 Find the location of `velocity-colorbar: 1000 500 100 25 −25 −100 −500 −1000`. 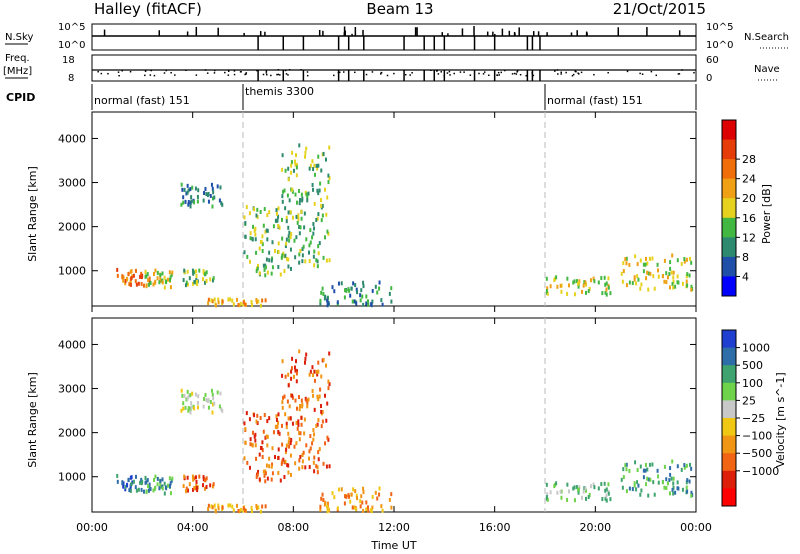

velocity-colorbar: 1000 500 100 25 −25 −100 −500 −1000 is located at coordinates (750, 418).